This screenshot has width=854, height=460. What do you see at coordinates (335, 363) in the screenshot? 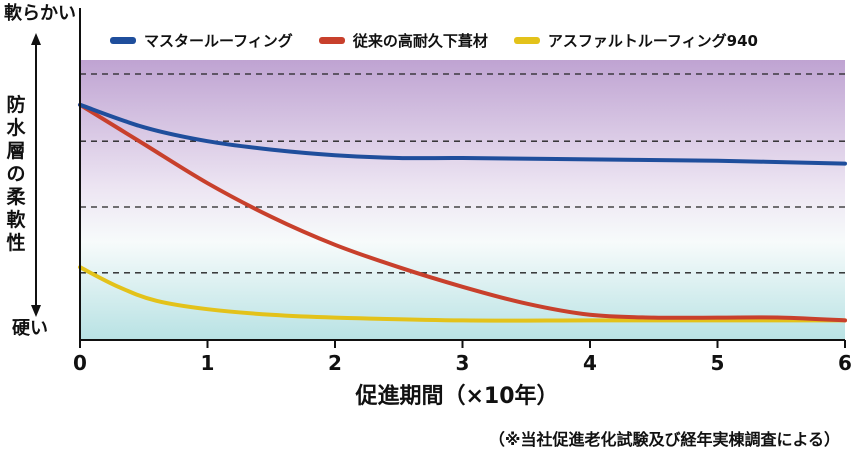
I see `x-tick-label-2: 2` at bounding box center [335, 363].